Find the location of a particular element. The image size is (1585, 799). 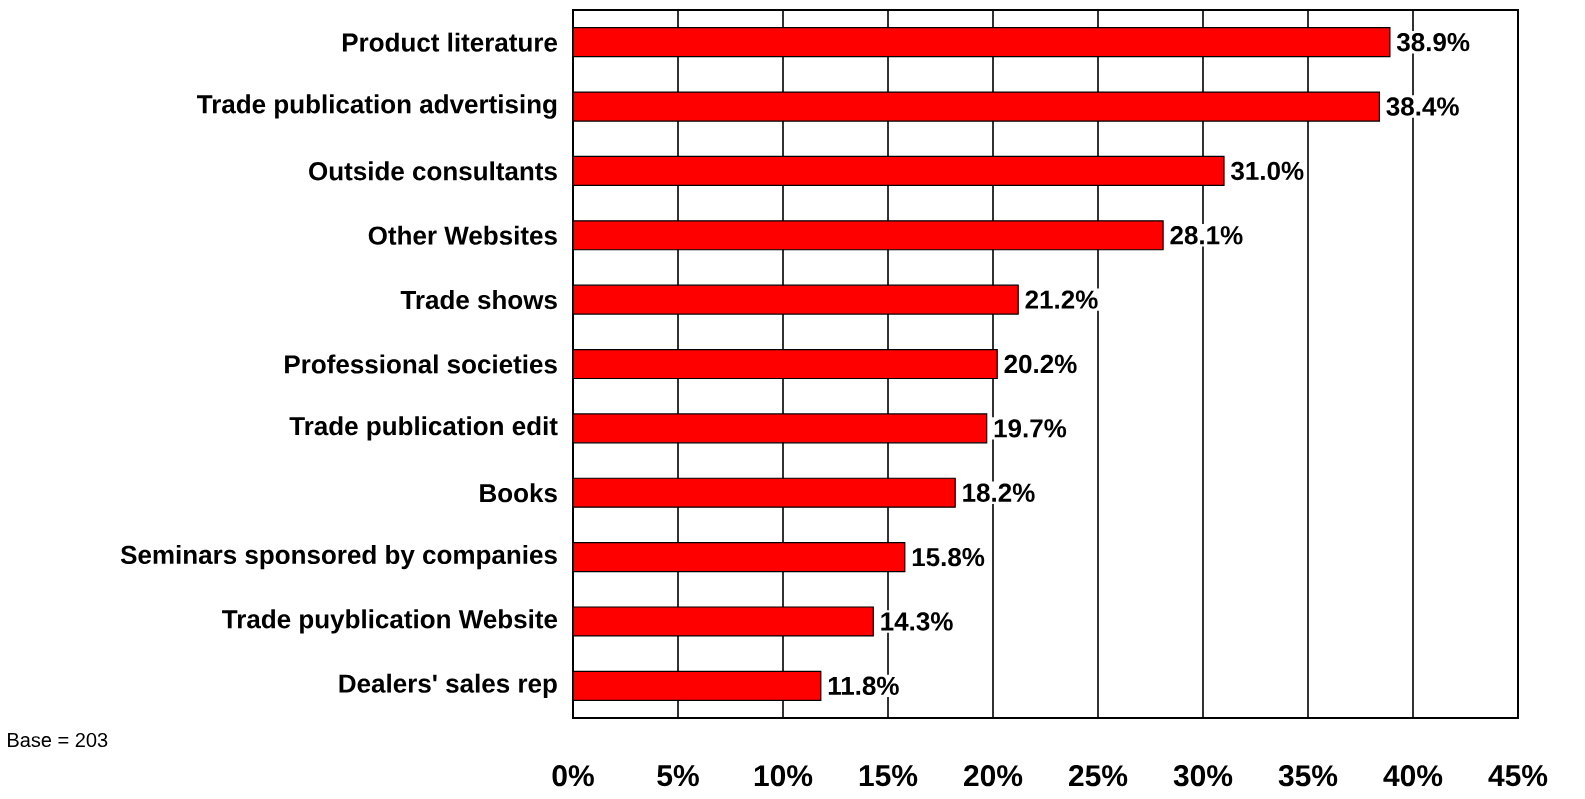

x-tick-label: 15% is located at coordinates (888, 776).